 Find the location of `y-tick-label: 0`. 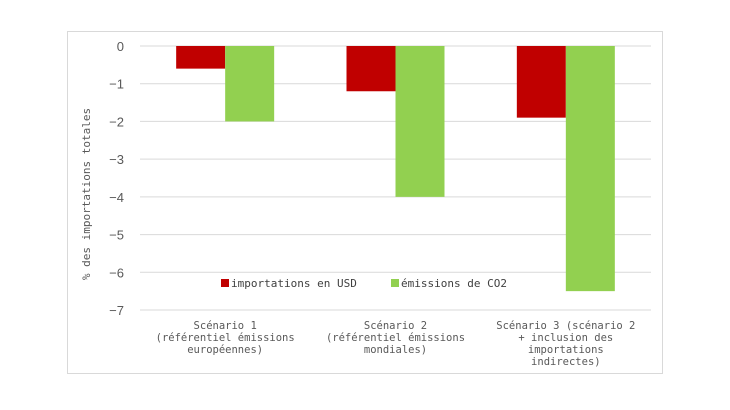

y-tick-label: 0 is located at coordinates (120, 46).